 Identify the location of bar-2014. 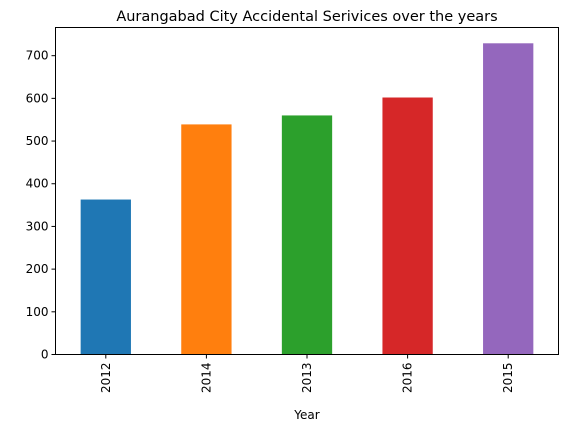
(206, 239).